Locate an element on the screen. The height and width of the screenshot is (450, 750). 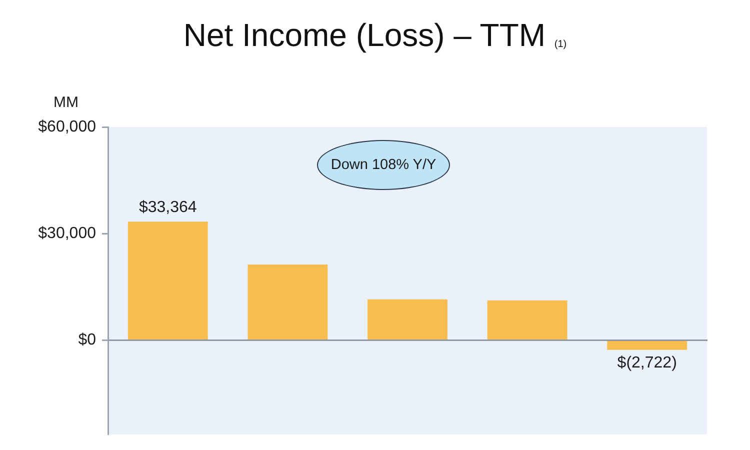
data-label: $(2,722) is located at coordinates (647, 363).